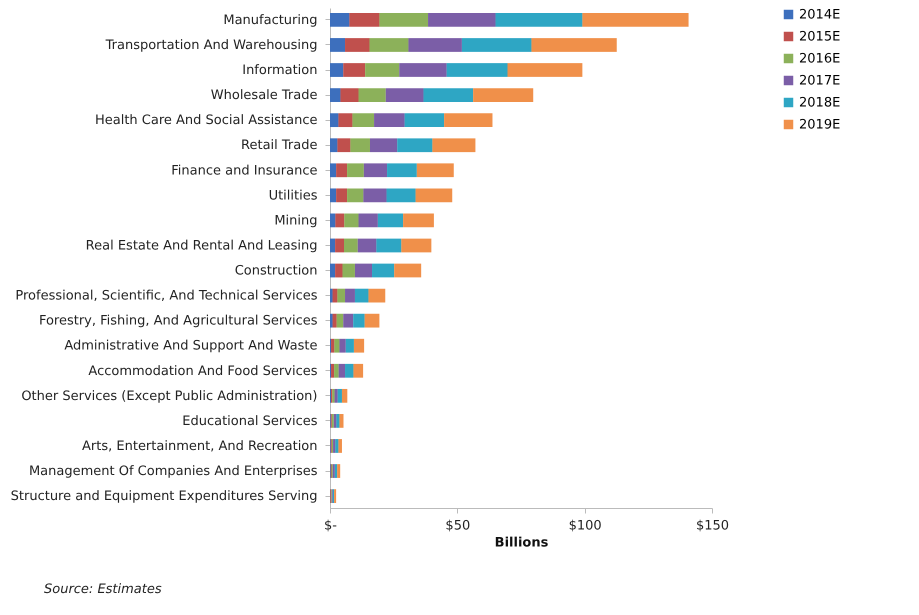  I want to click on y-tick-label: Retail Trade, so click(279, 146).